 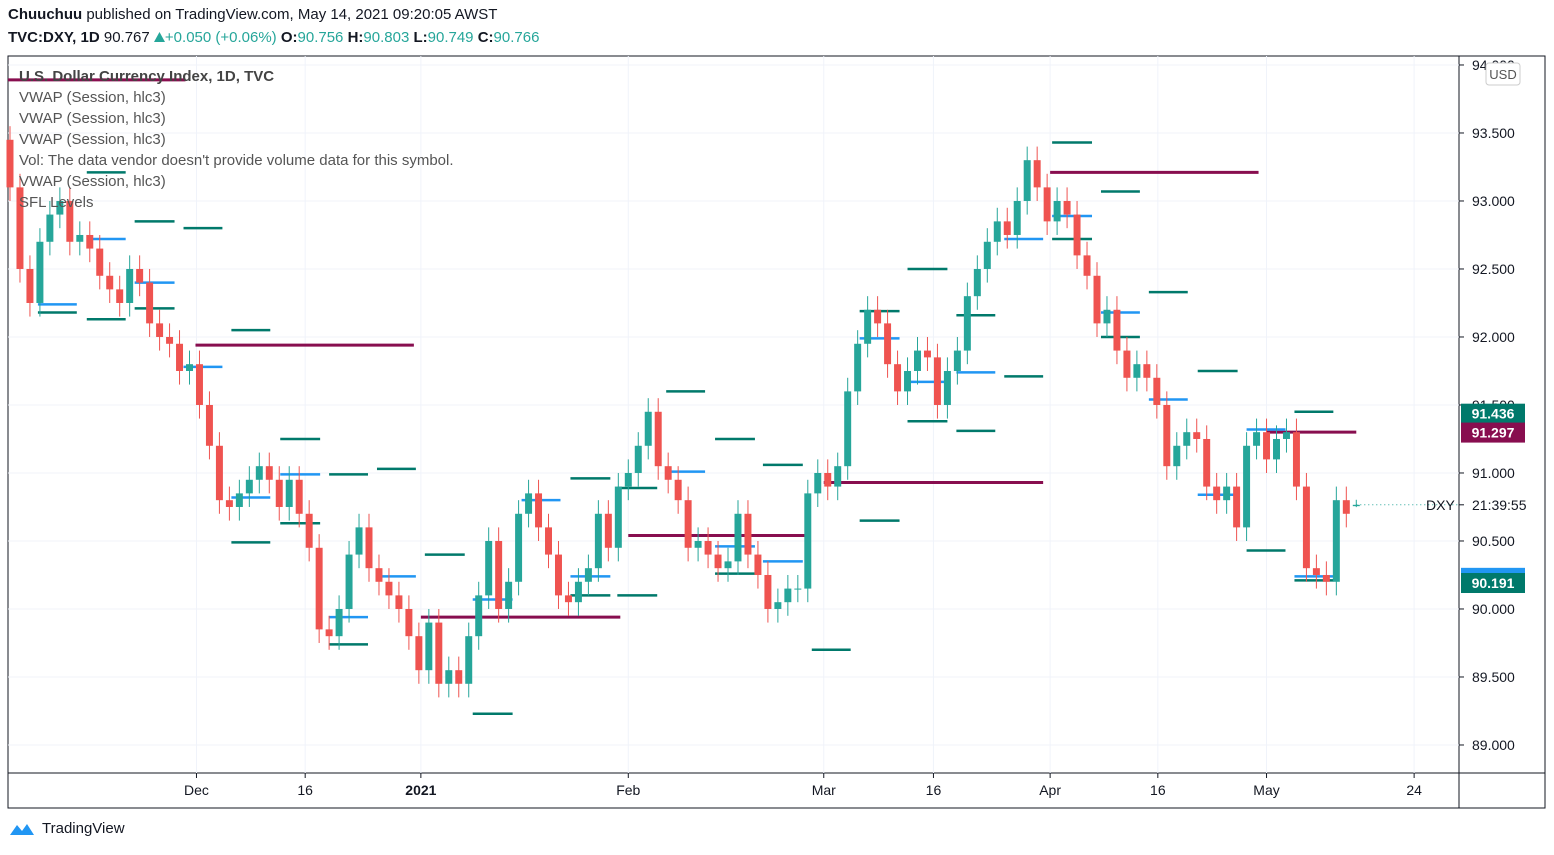 I want to click on low-label: L:, so click(x=420, y=37).